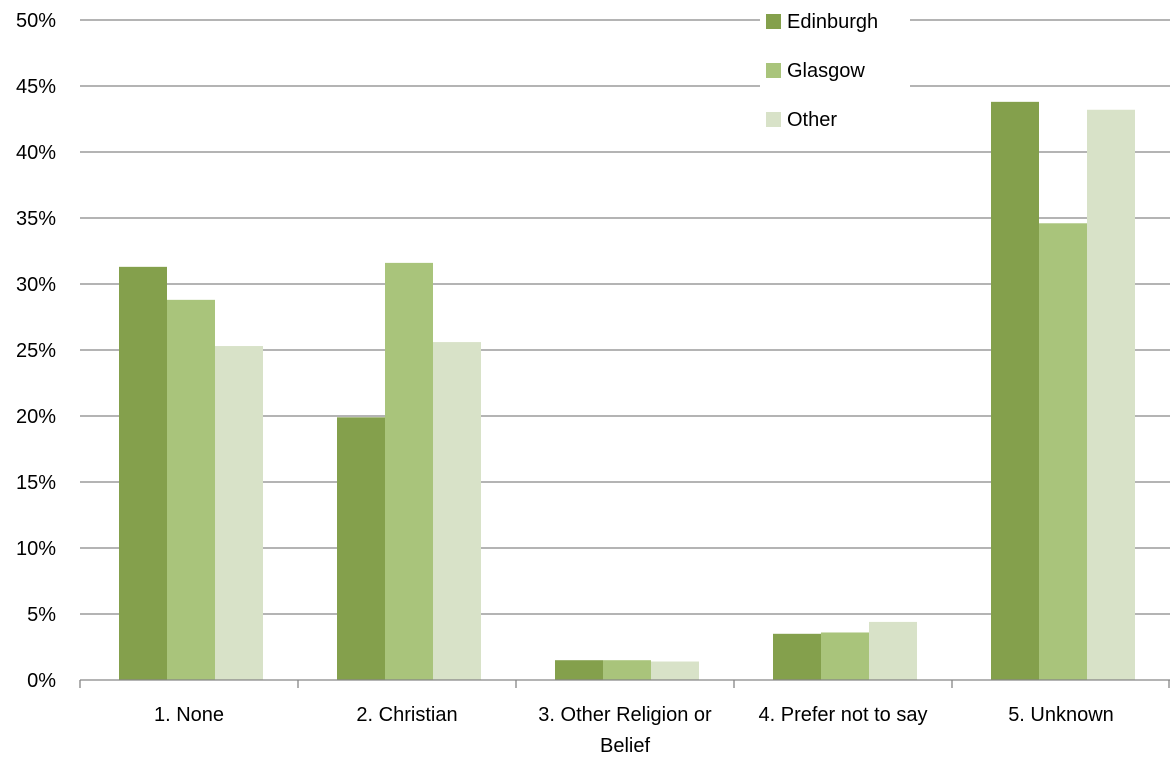 This screenshot has width=1170, height=765. Describe the element at coordinates (843, 715) in the screenshot. I see `x-tick-label: 4. Prefer not to say` at that location.